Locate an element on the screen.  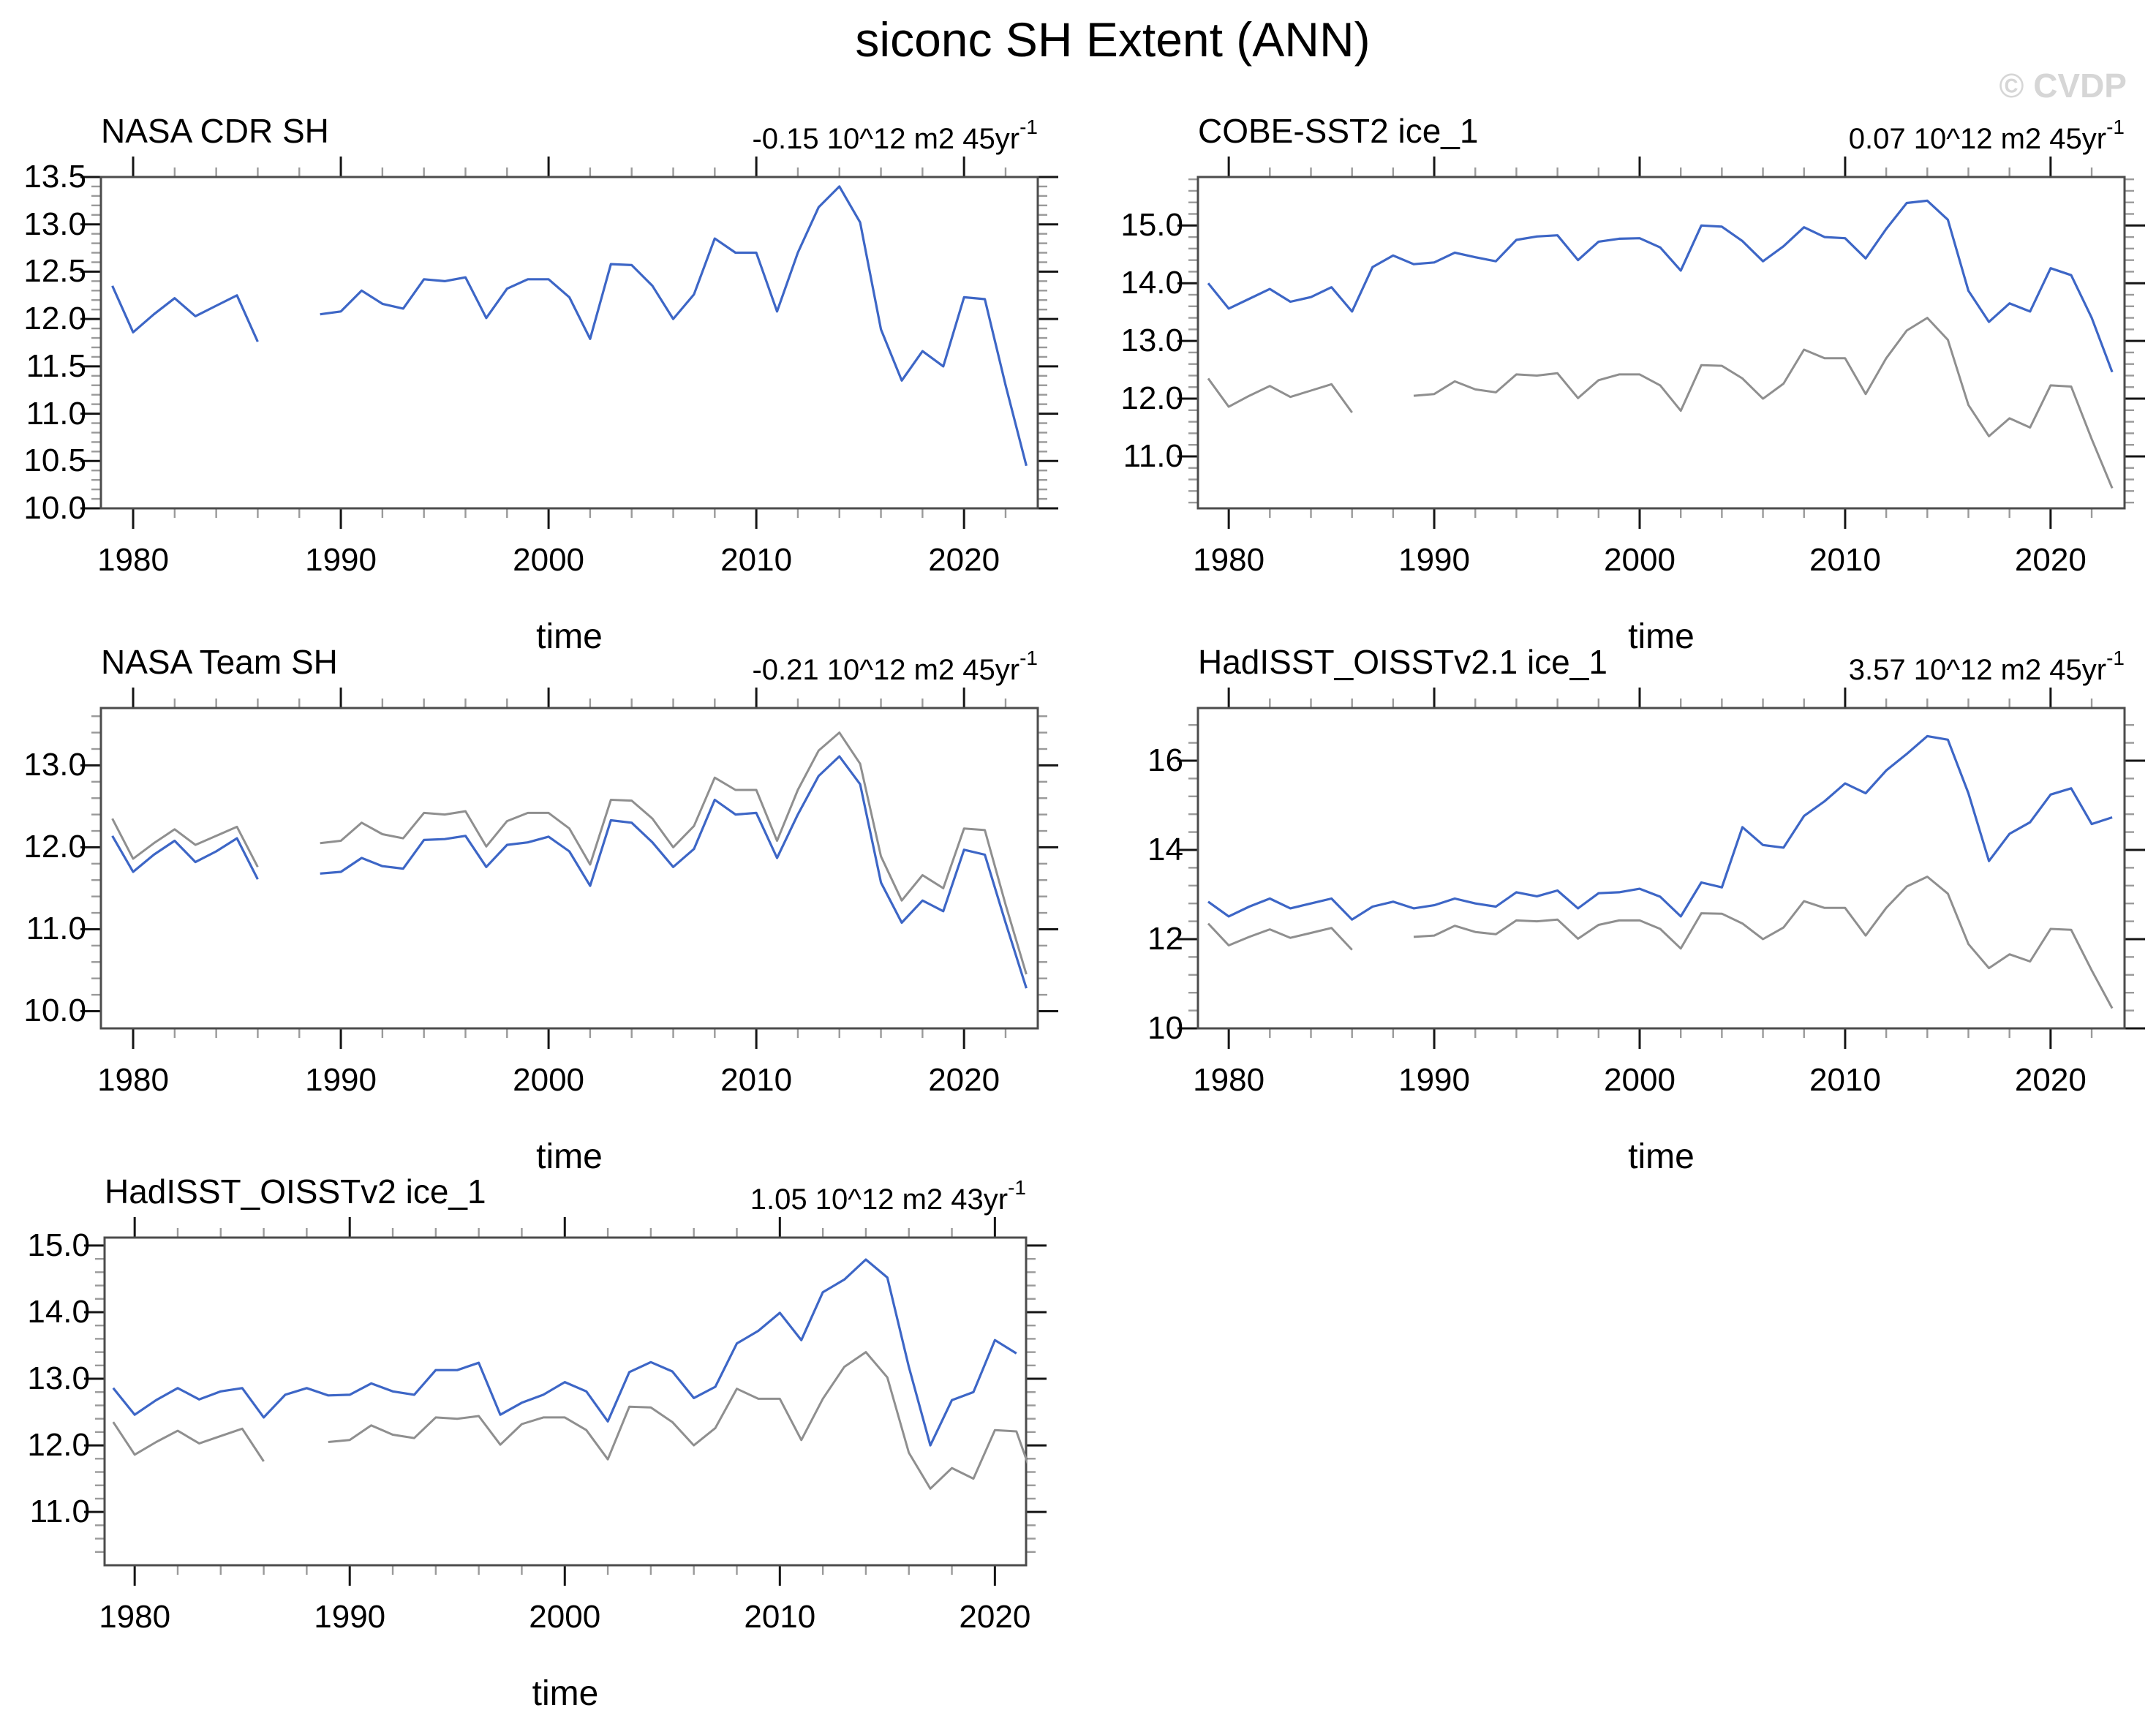
trend-label: -0.21 10^12 m2 45yr-1 is located at coordinates (569, 667).